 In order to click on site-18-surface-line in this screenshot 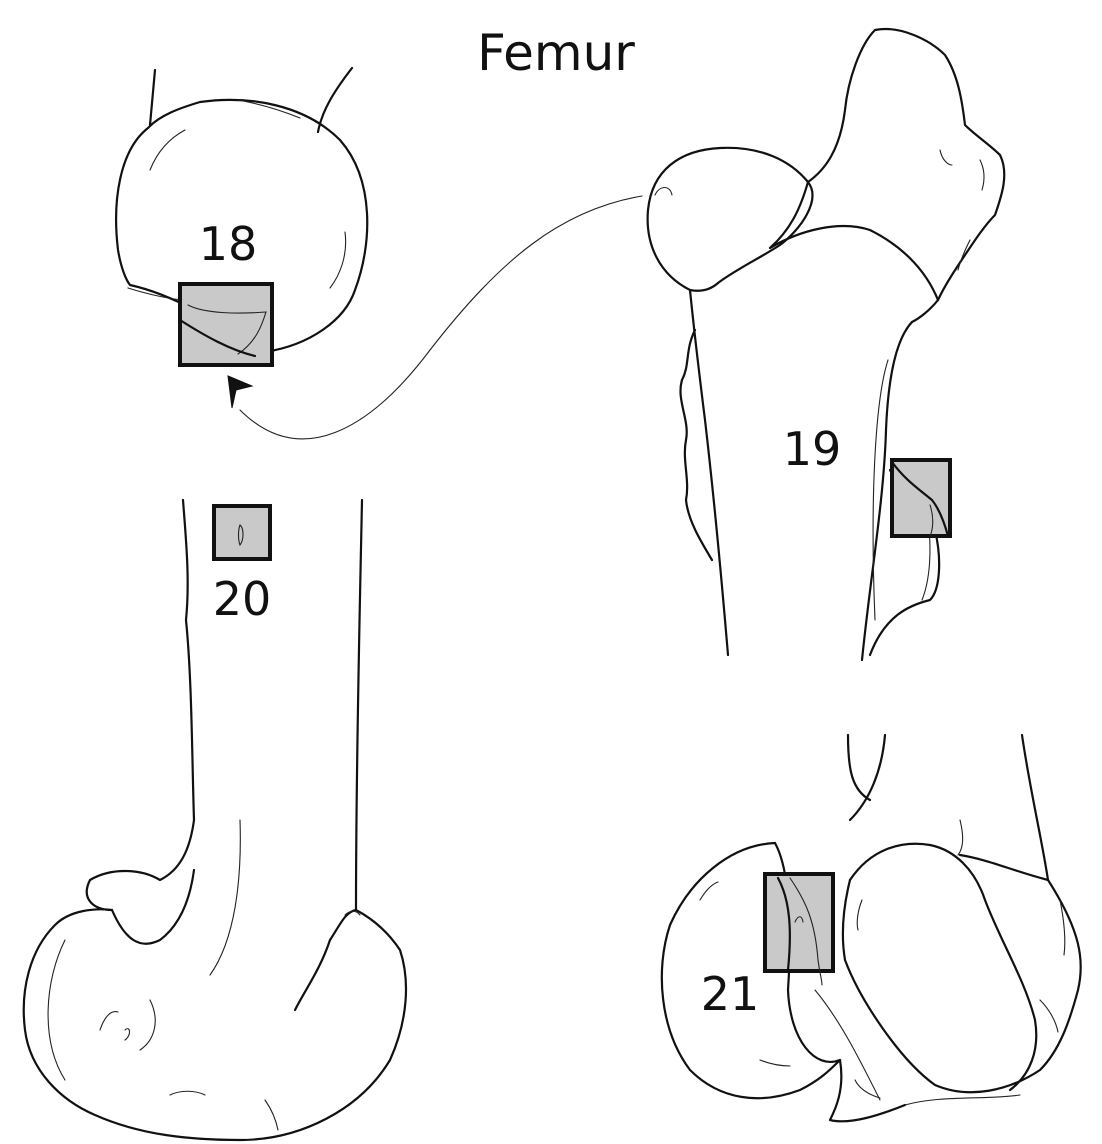, I will do `click(227, 329)`.